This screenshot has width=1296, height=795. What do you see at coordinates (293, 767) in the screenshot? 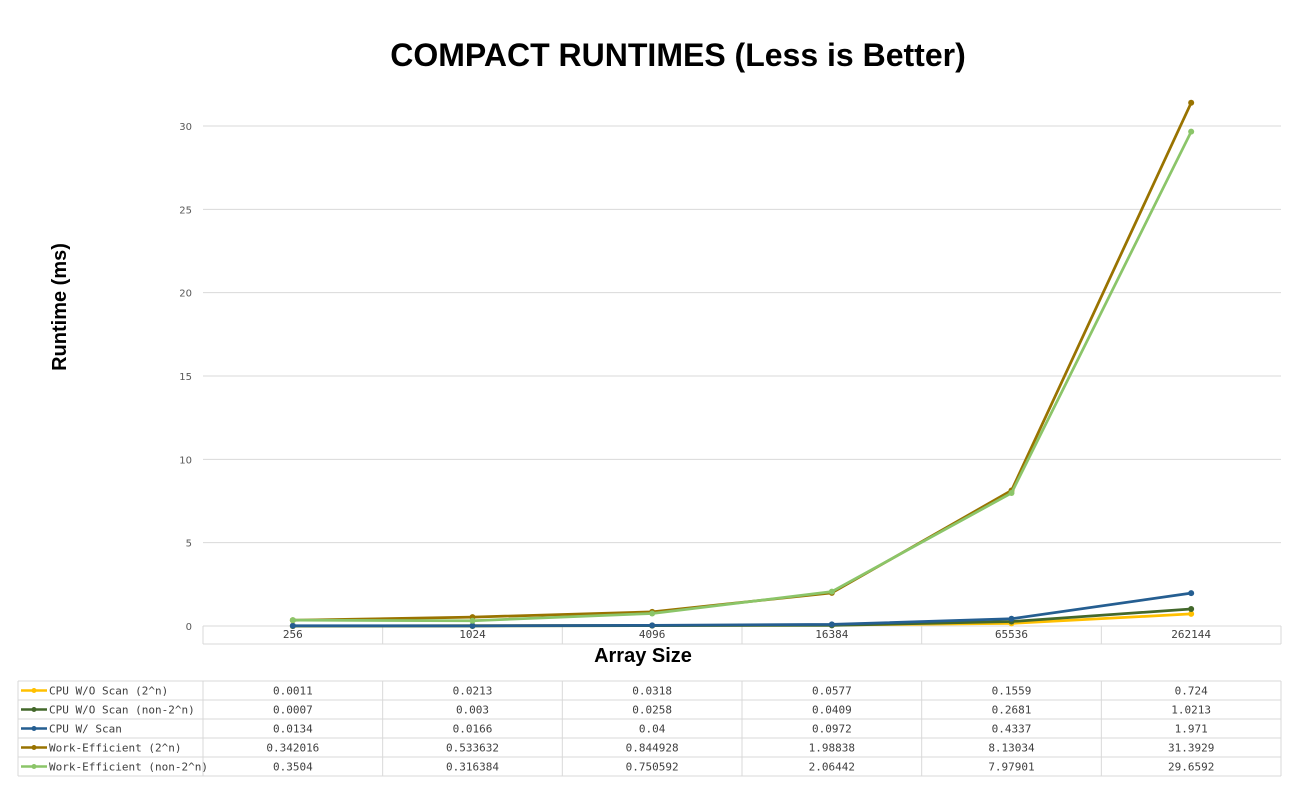
I see `table-cell: 0.3504` at bounding box center [293, 767].